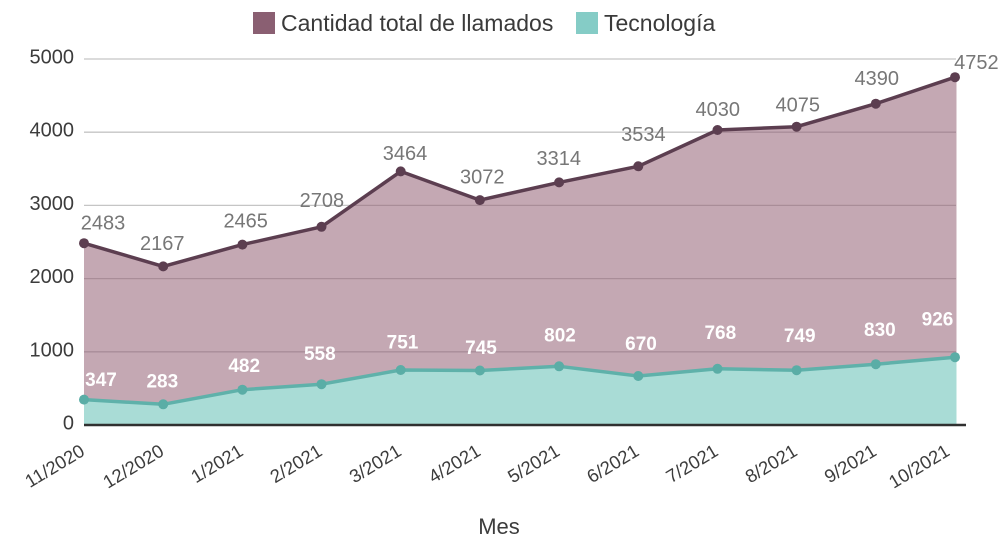 Image resolution: width=1006 pixels, height=559 pixels. I want to click on svg-text: 3464, so click(405, 154).